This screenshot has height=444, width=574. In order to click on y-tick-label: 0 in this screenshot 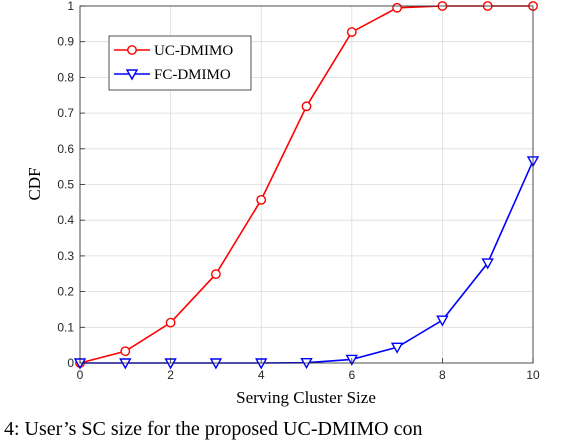, I will do `click(70, 363)`.